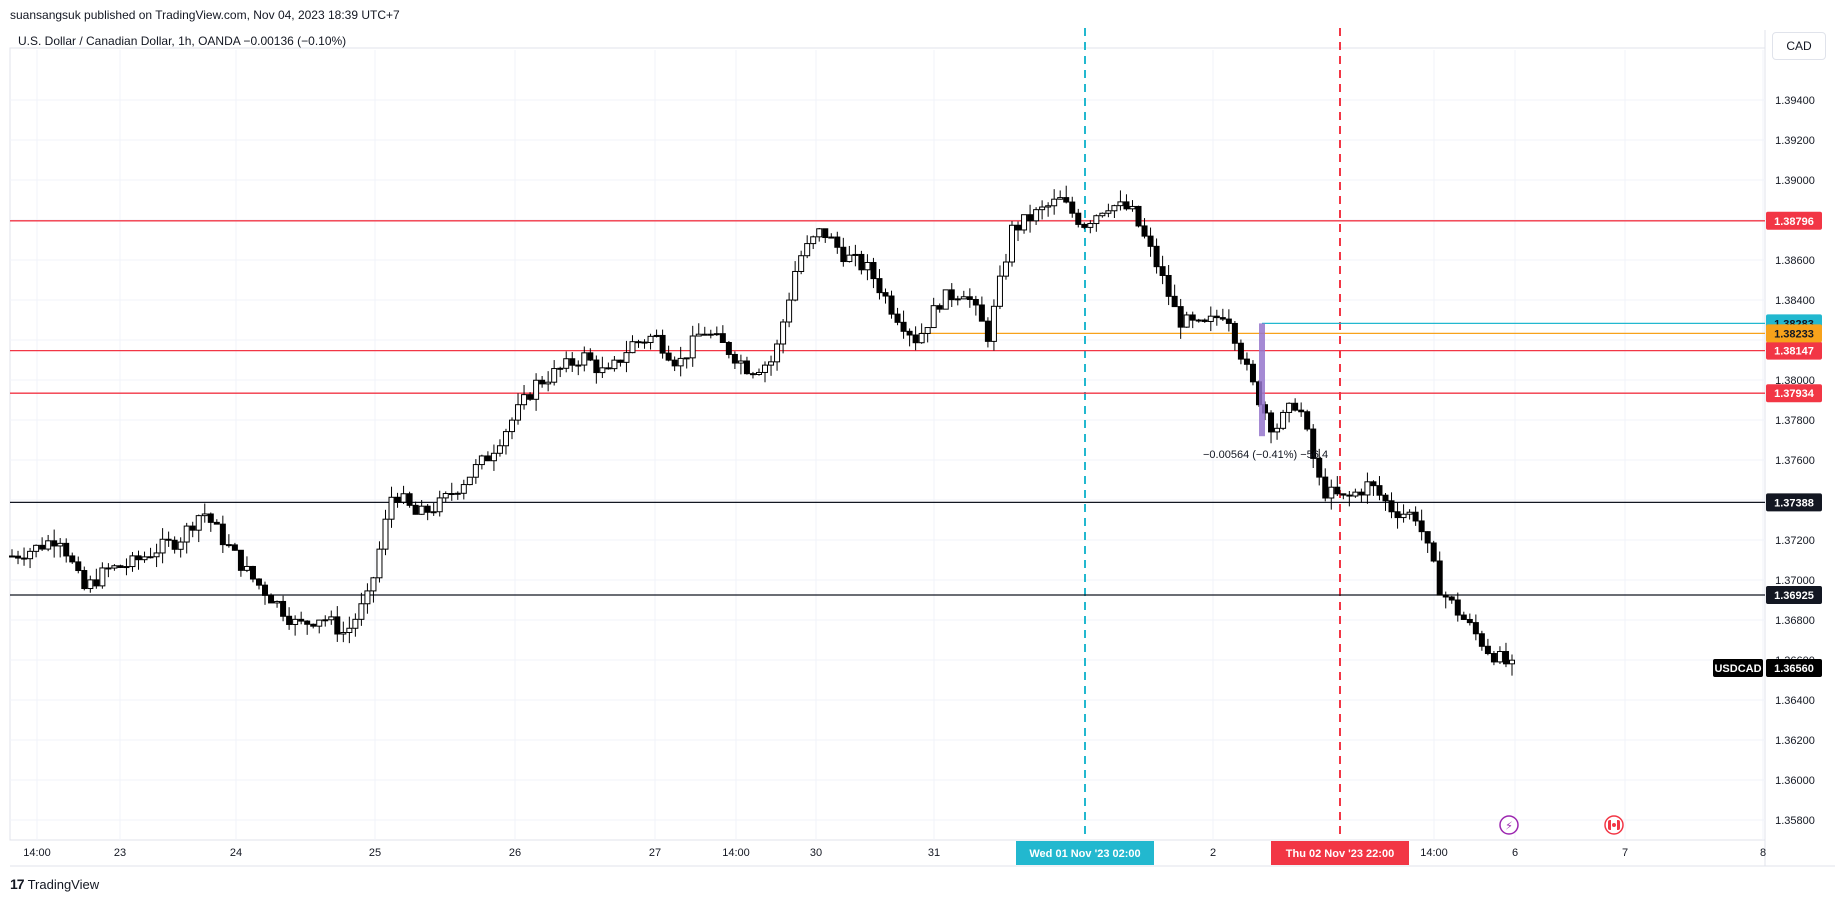 Image resolution: width=1835 pixels, height=901 pixels. Describe the element at coordinates (120, 853) in the screenshot. I see `x-tick-label: 23` at that location.